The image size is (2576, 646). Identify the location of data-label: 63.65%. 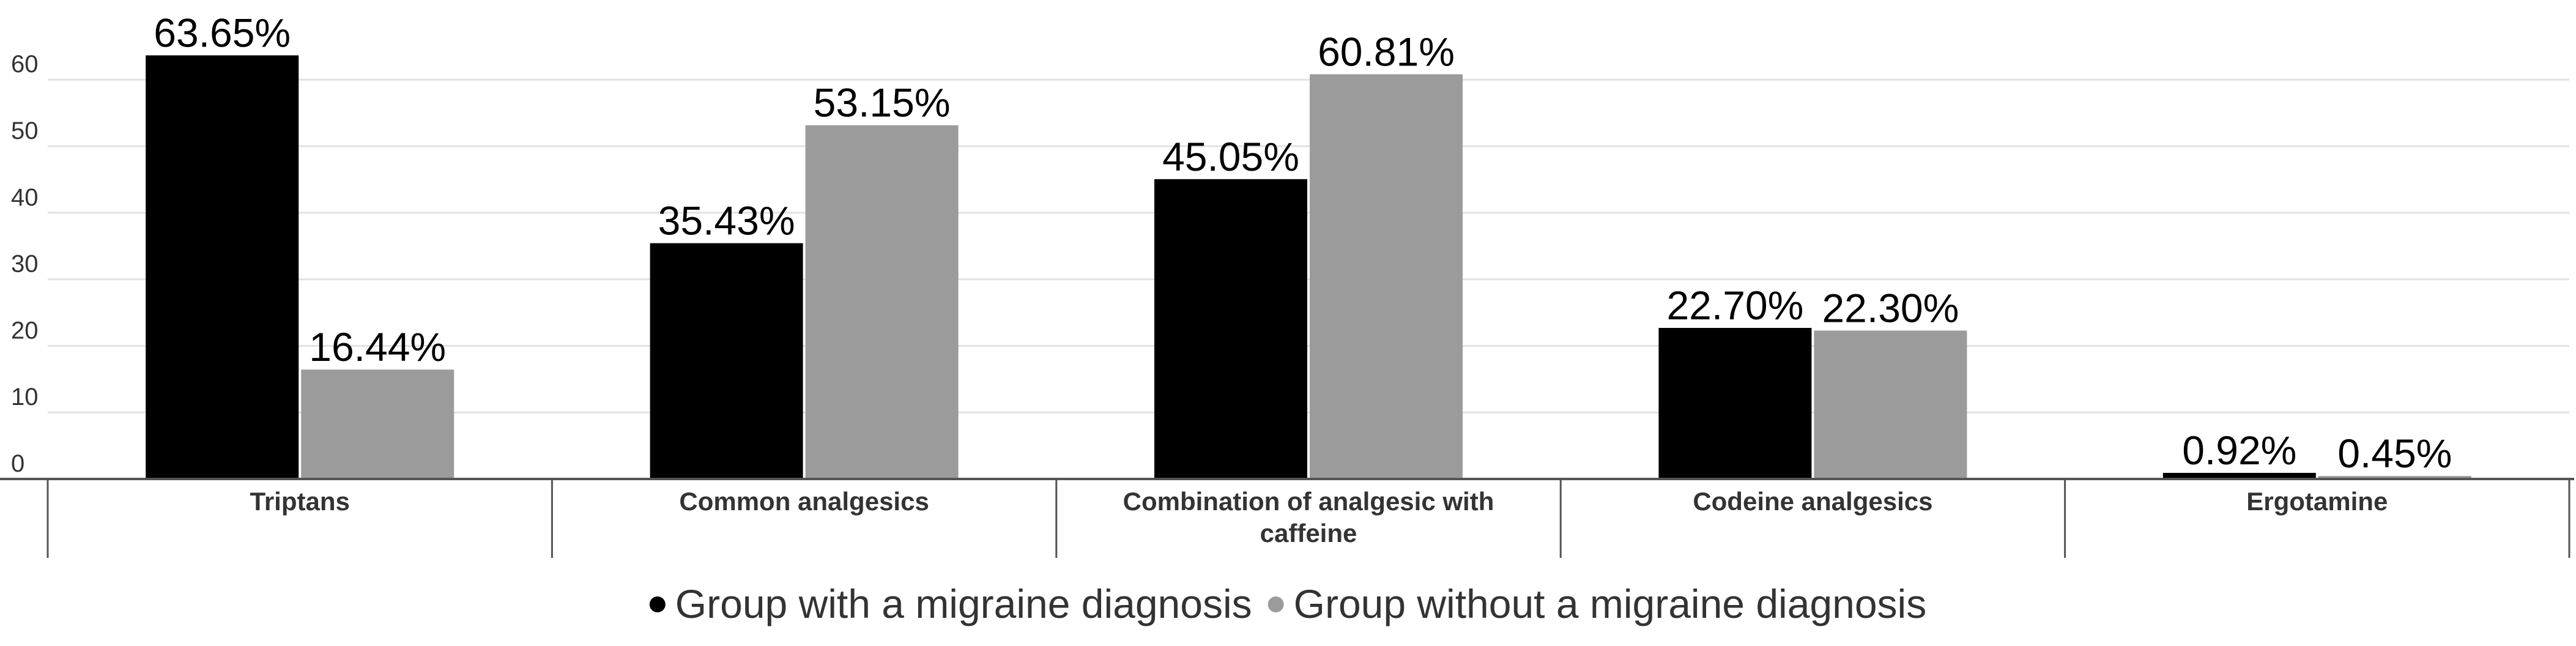
(222, 32).